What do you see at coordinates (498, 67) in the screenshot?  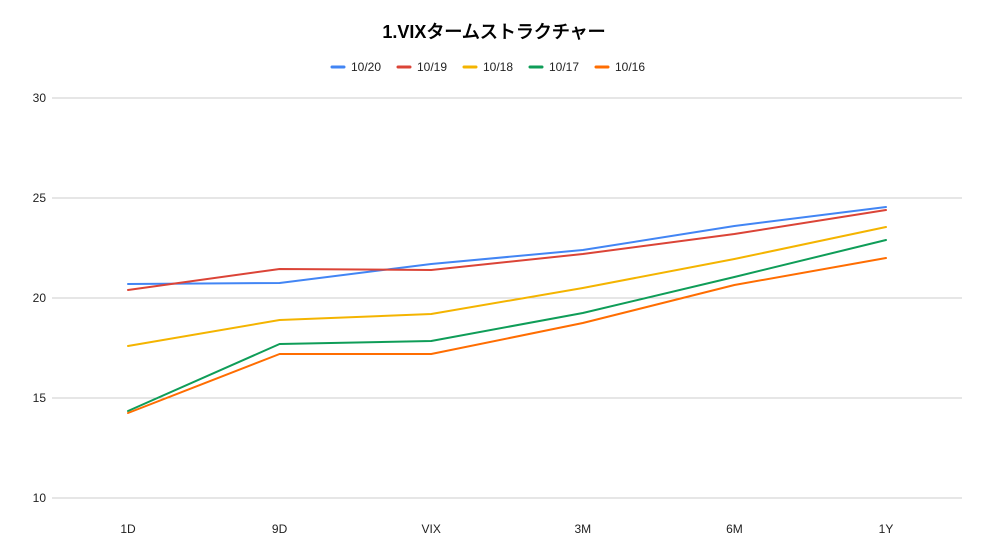 I see `legend-label: 10/18` at bounding box center [498, 67].